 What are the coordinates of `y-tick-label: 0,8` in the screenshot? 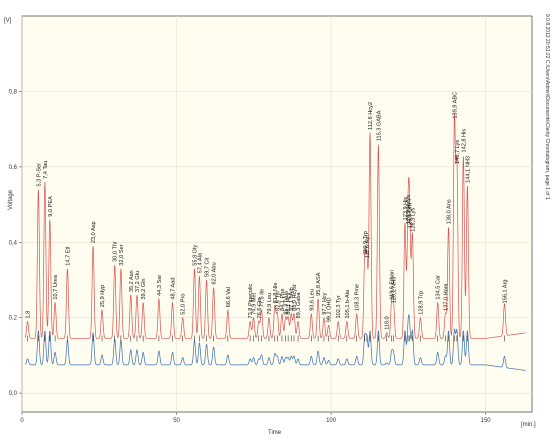 It's located at (13, 92).